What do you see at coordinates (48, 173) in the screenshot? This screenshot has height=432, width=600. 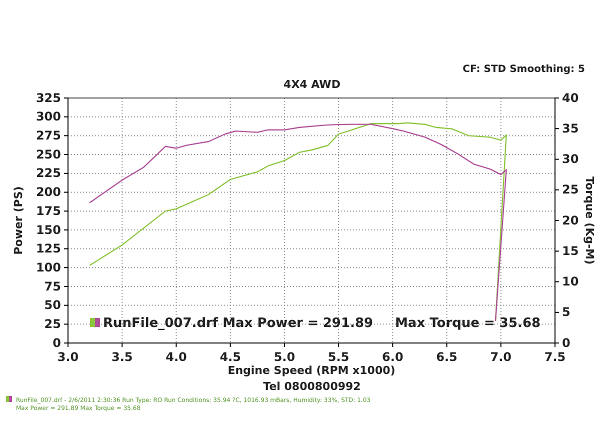 I see `y-tick-label: 225` at bounding box center [48, 173].